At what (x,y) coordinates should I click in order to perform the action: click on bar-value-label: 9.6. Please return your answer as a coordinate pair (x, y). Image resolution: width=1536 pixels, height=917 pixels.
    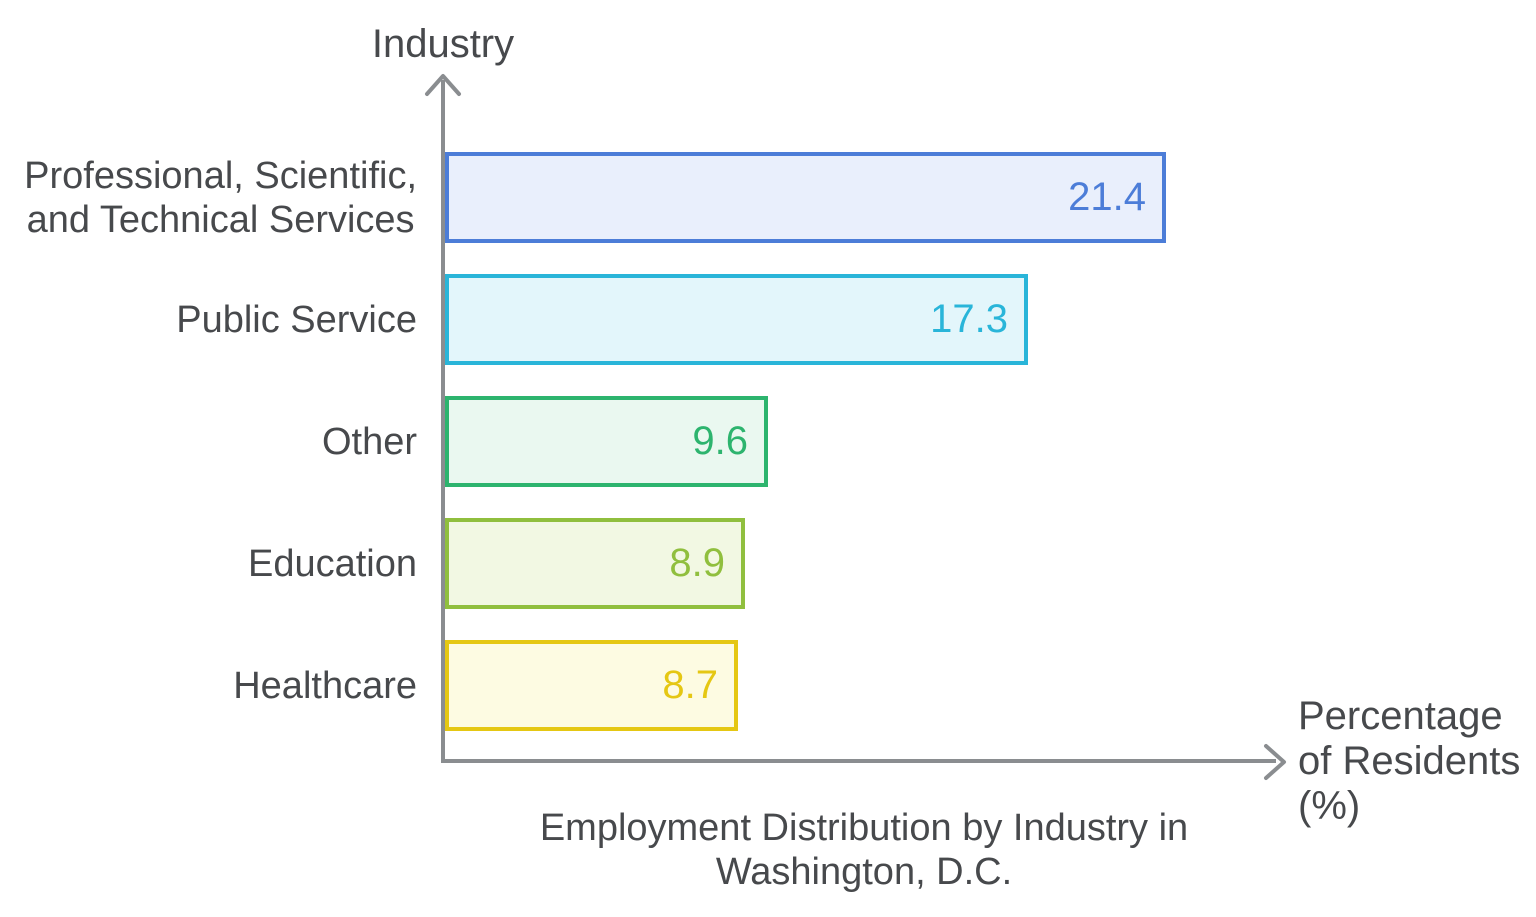
    Looking at the image, I should click on (720, 441).